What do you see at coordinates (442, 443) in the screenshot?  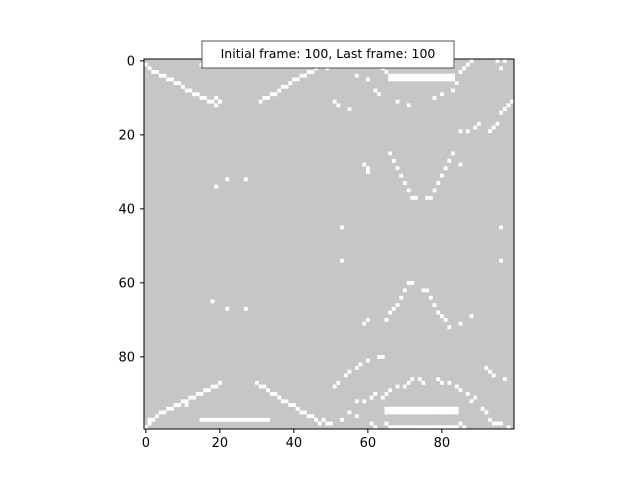 I see `x-tick-label: 80` at bounding box center [442, 443].